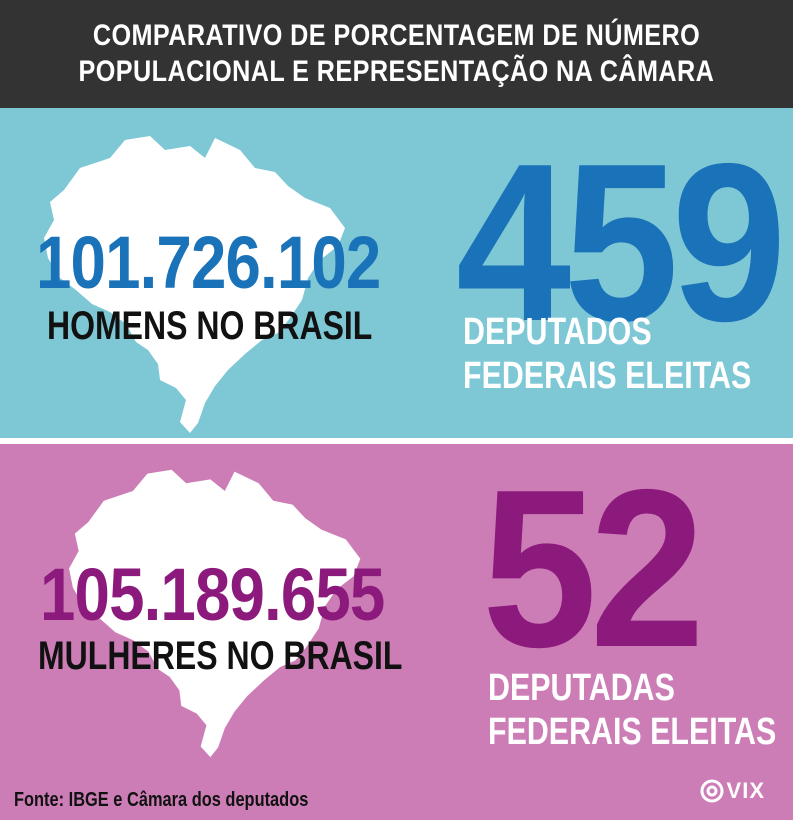 This screenshot has height=820, width=793. I want to click on source-caption: Fonte: IBGE e Câmara dos deputados, so click(161, 800).